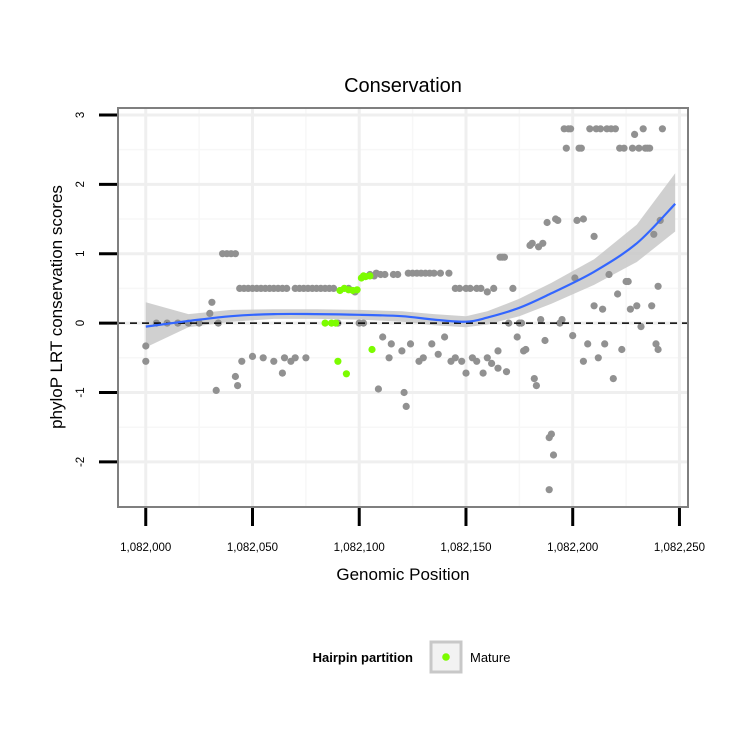  What do you see at coordinates (81, 253) in the screenshot?
I see `y-tick-label: 1` at bounding box center [81, 253].